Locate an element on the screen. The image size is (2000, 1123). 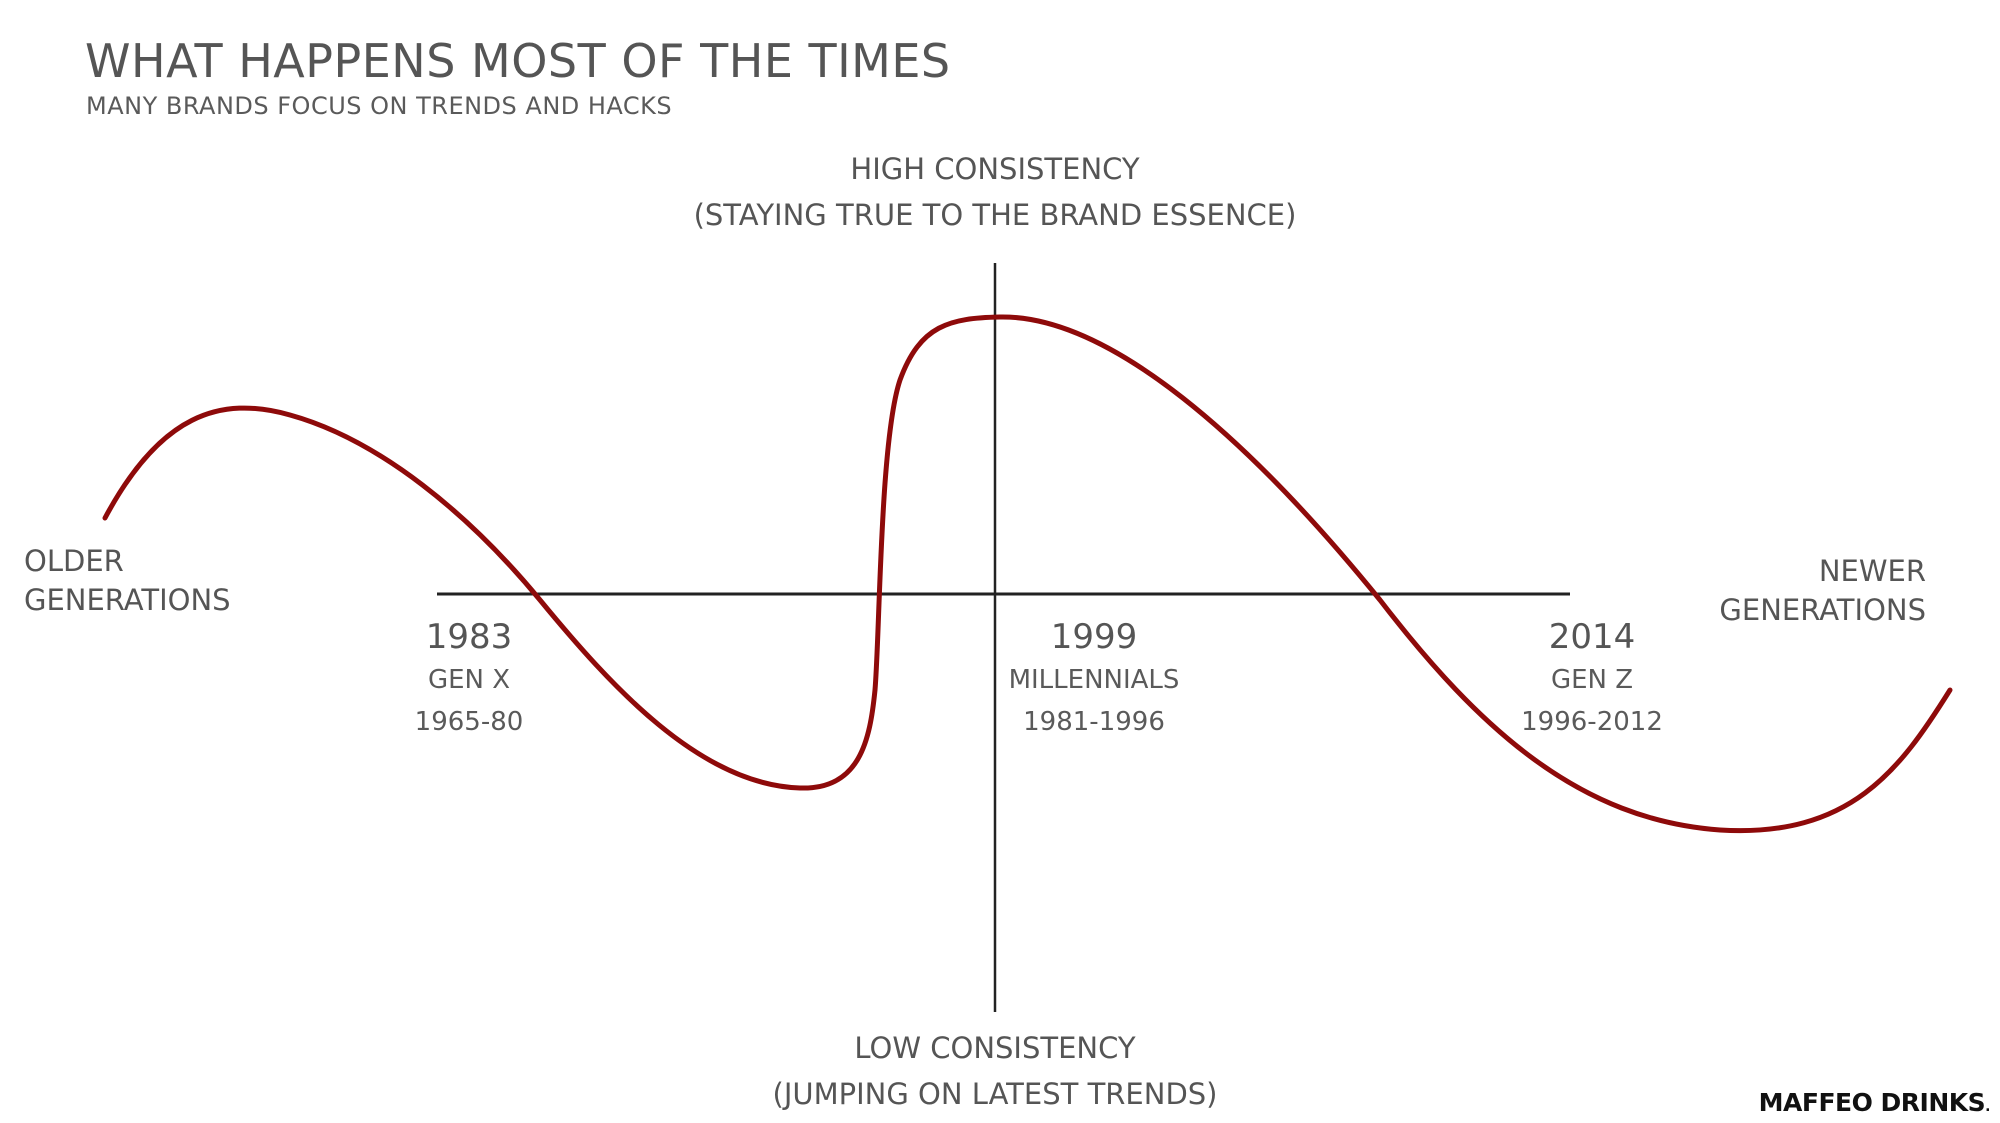
high-consistency-description: (STAYING TRUE TO THE BRAND ESSENCE) is located at coordinates (995, 215).